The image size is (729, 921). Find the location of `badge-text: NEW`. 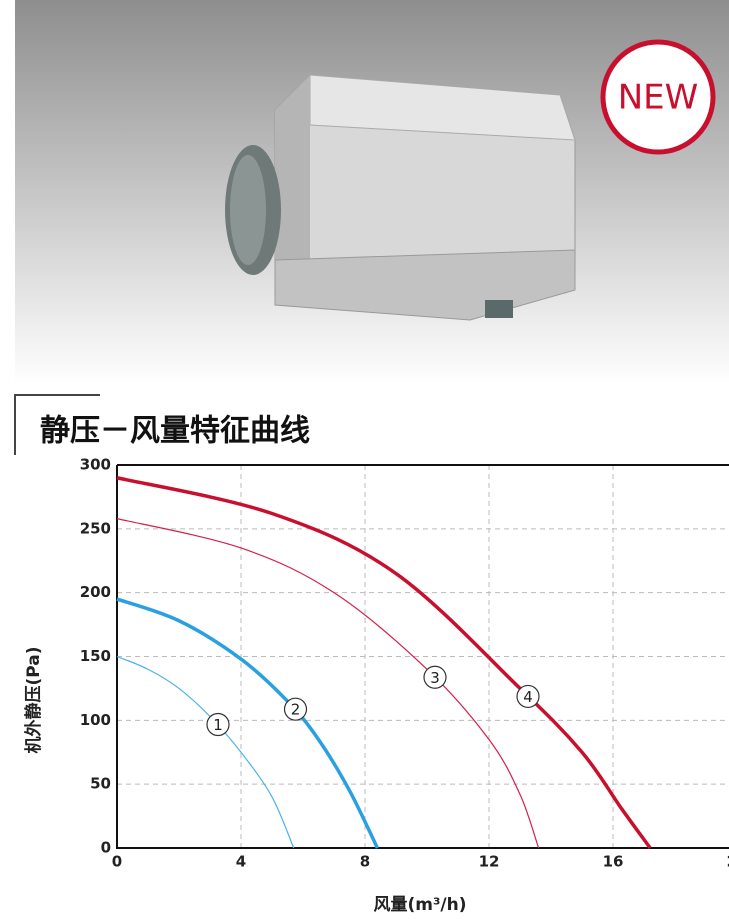

badge-text: NEW is located at coordinates (658, 98).